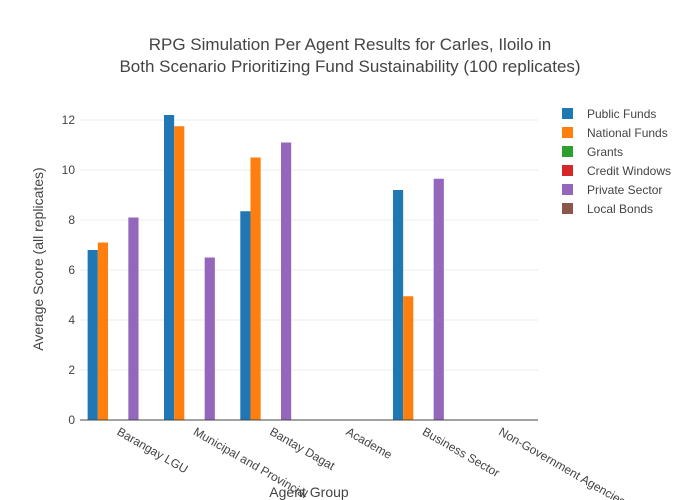 This screenshot has width=700, height=500. Describe the element at coordinates (629, 171) in the screenshot. I see `legend-label: Credit Windows` at that location.